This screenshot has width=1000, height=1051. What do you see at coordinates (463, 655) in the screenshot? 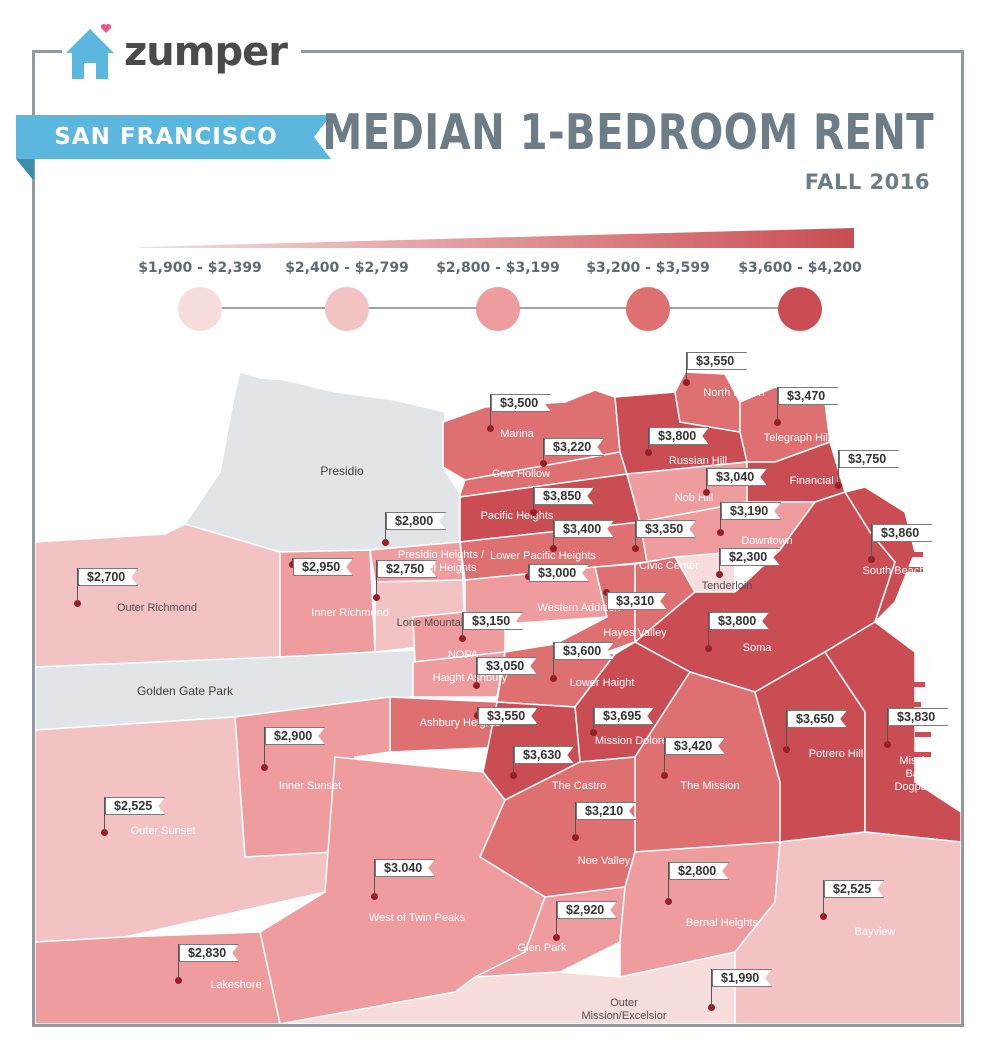
I see `neighborhood-name: NOPA` at bounding box center [463, 655].